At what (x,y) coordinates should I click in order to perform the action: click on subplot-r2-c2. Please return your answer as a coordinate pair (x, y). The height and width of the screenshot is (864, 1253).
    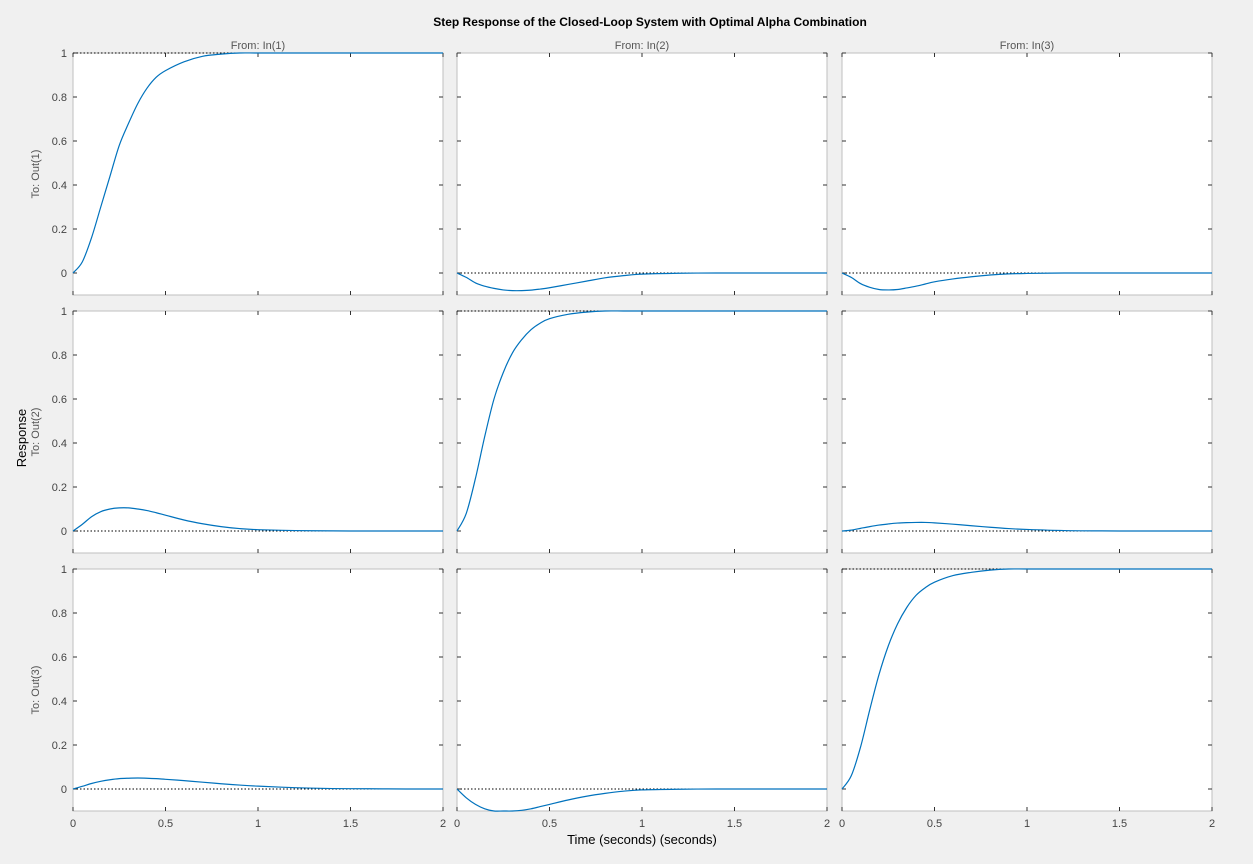
    Looking at the image, I should click on (642, 432).